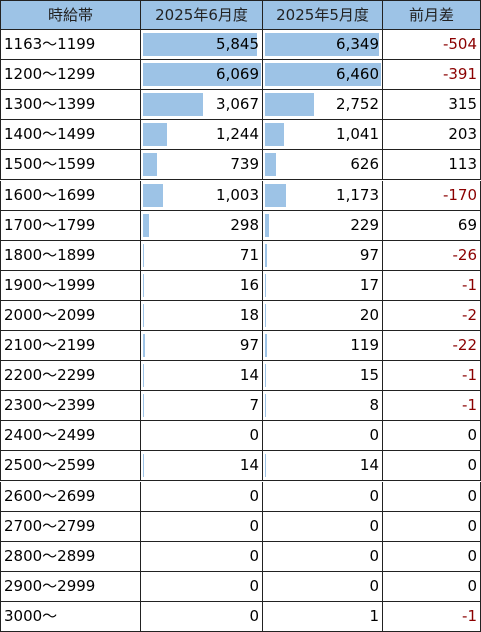 This screenshot has width=481, height=632. Describe the element at coordinates (202, 315) in the screenshot. I see `value-cell: 18` at that location.